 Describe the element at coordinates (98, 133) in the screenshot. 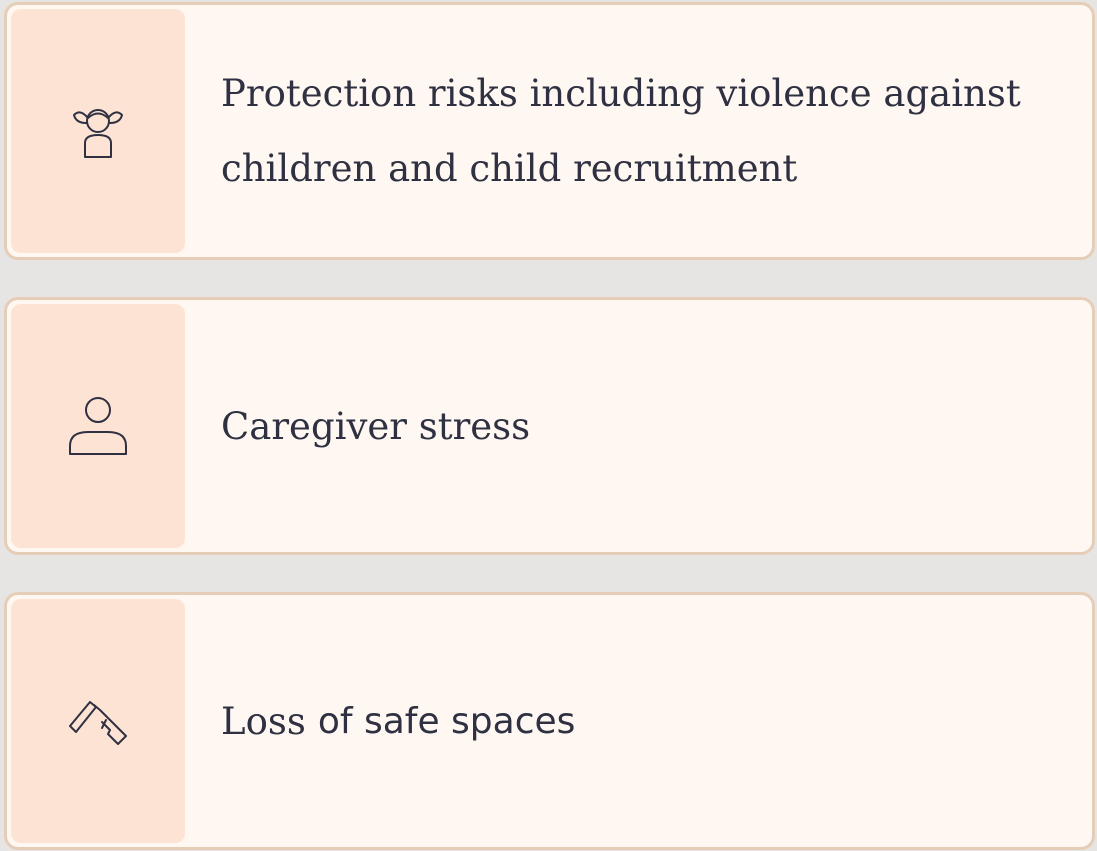

I see `child-icon` at that location.